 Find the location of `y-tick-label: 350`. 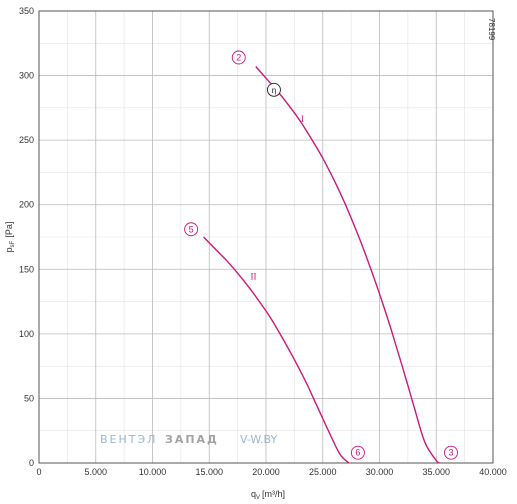

y-tick-label: 350 is located at coordinates (26, 11).